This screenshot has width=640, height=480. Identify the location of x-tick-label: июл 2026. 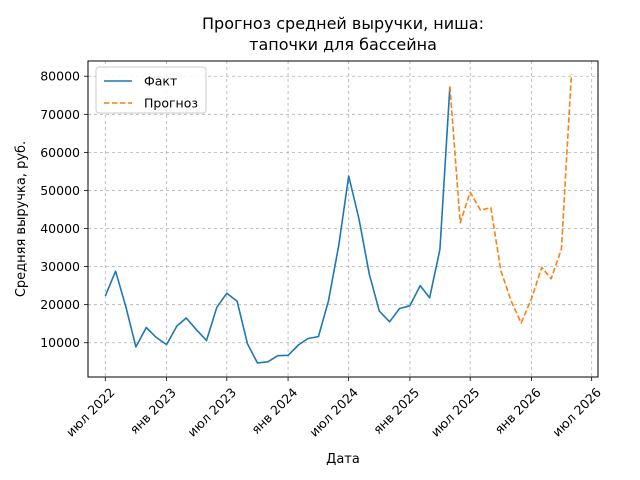
(576, 412).